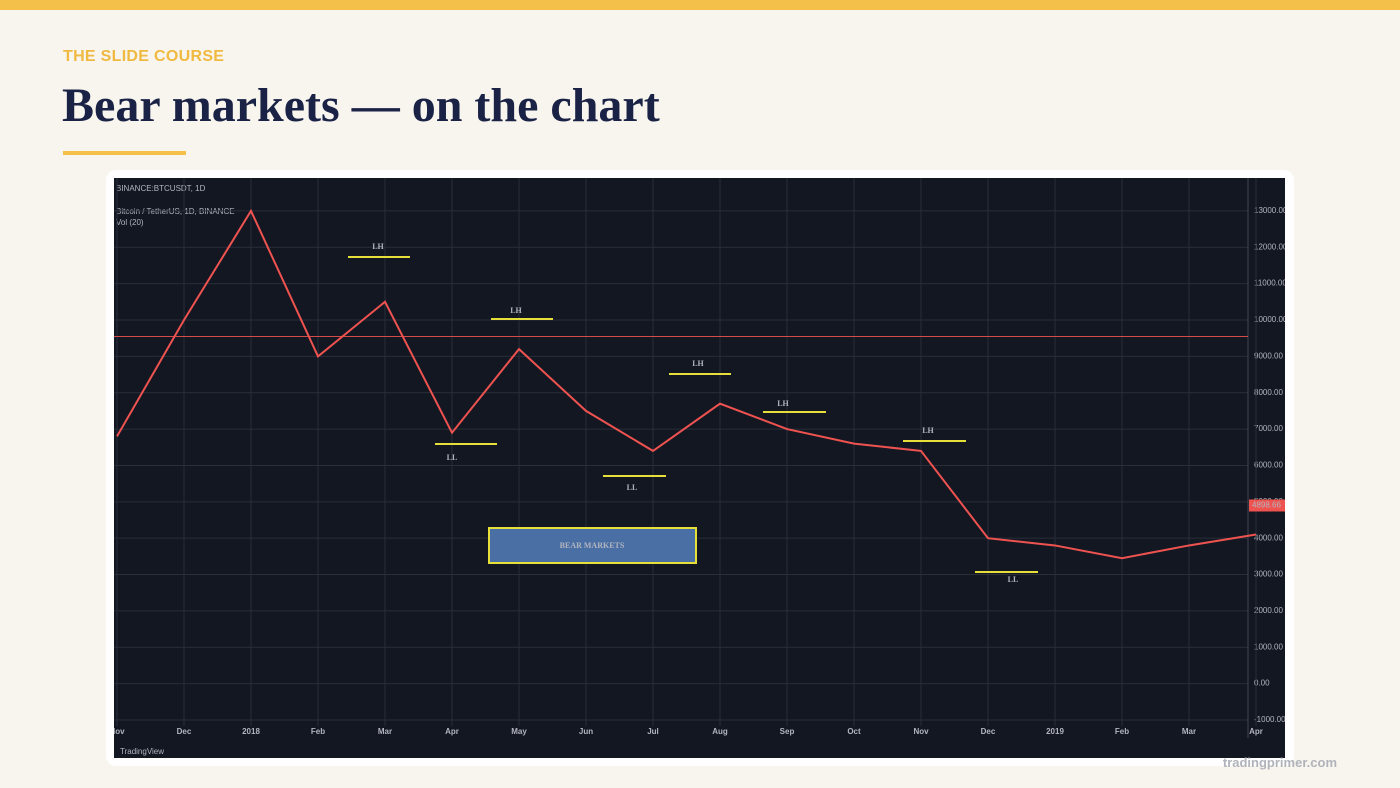 The height and width of the screenshot is (788, 1400). Describe the element at coordinates (175, 211) in the screenshot. I see `chart-info: Bitcoin / TetherUS, 1D, BINANCE` at that location.